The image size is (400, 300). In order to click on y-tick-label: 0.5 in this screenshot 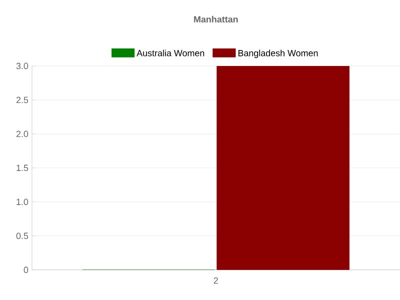, I will do `click(22, 236)`.